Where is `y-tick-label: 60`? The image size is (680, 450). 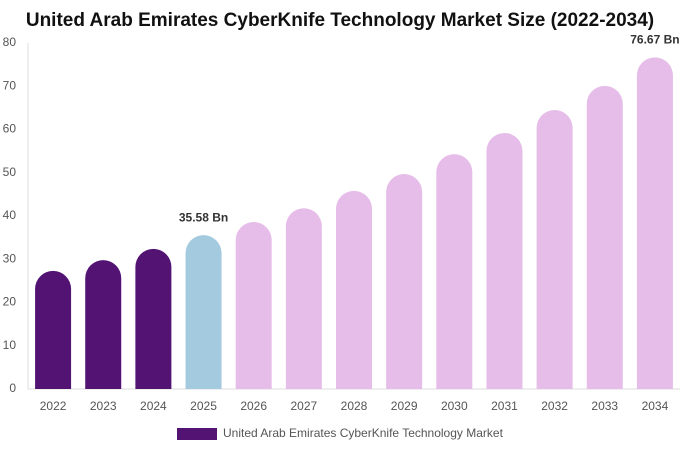 y-tick-label: 60 is located at coordinates (10, 129).